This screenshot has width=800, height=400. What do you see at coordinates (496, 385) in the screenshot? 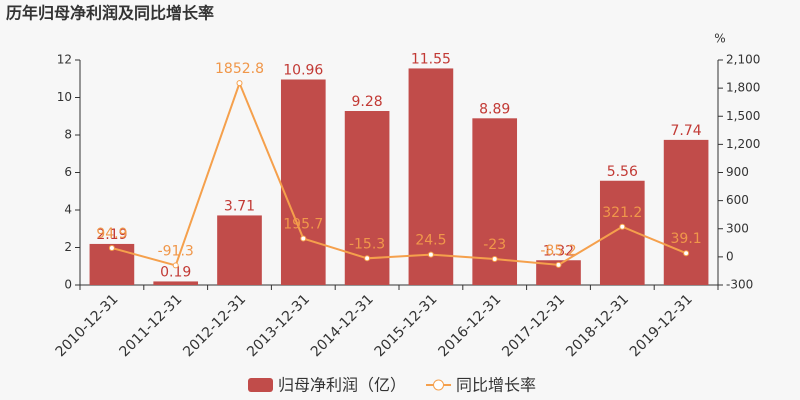
I see `legend-label: 同比增长率` at bounding box center [496, 385].